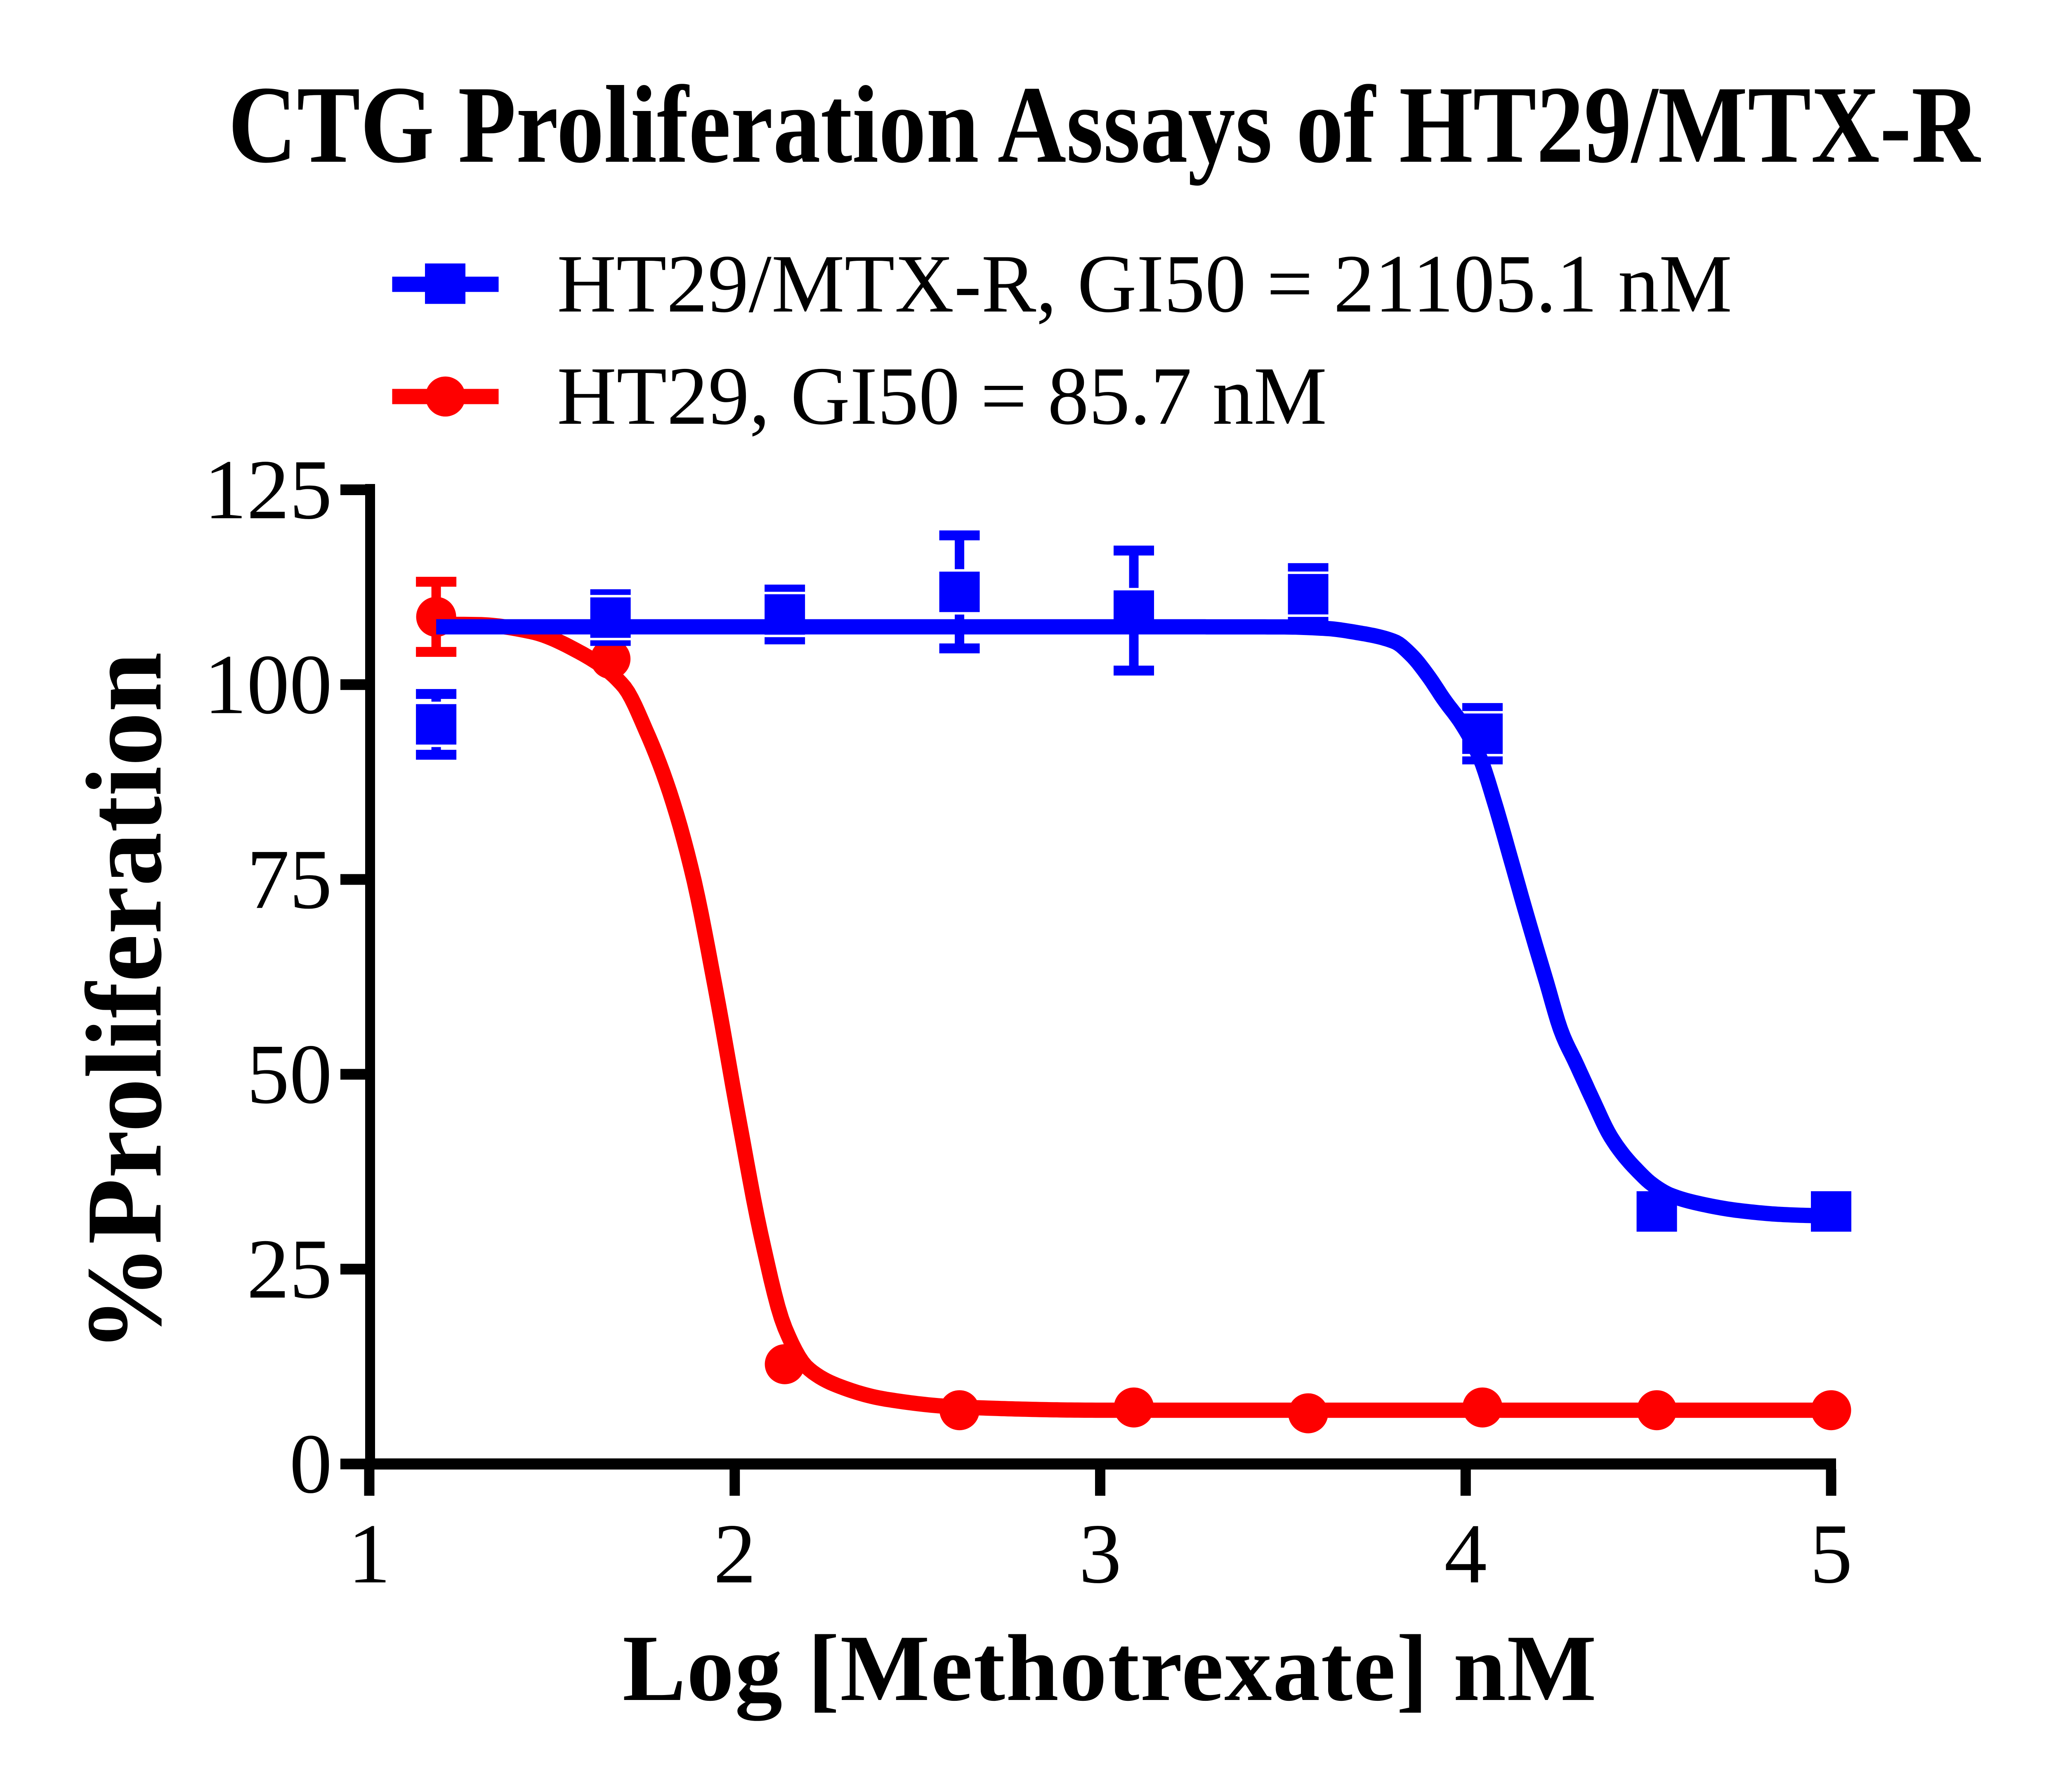  Describe the element at coordinates (124, 1002) in the screenshot. I see `svg-text: %Proliferation` at that location.